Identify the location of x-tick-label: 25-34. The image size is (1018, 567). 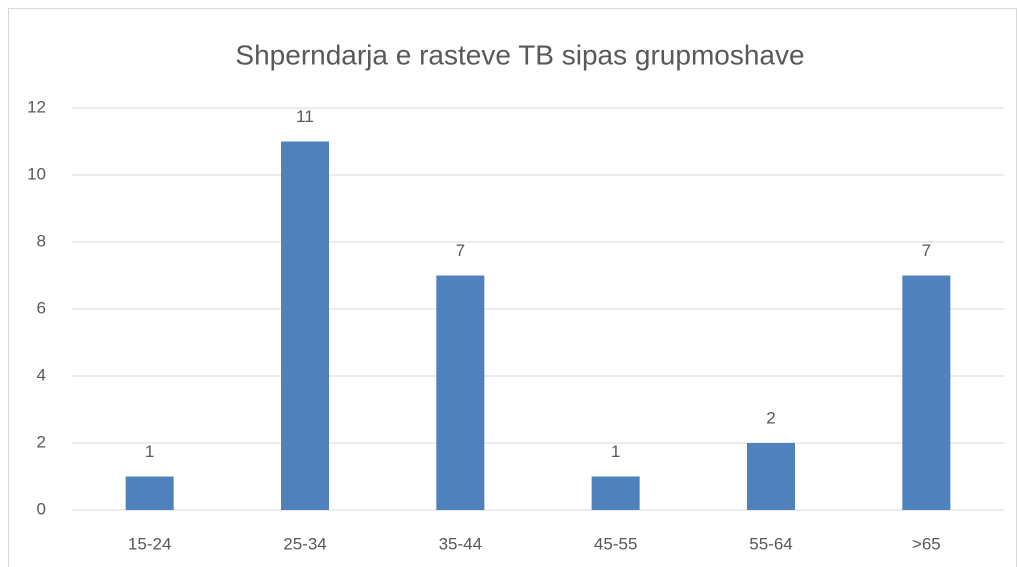
(304, 543).